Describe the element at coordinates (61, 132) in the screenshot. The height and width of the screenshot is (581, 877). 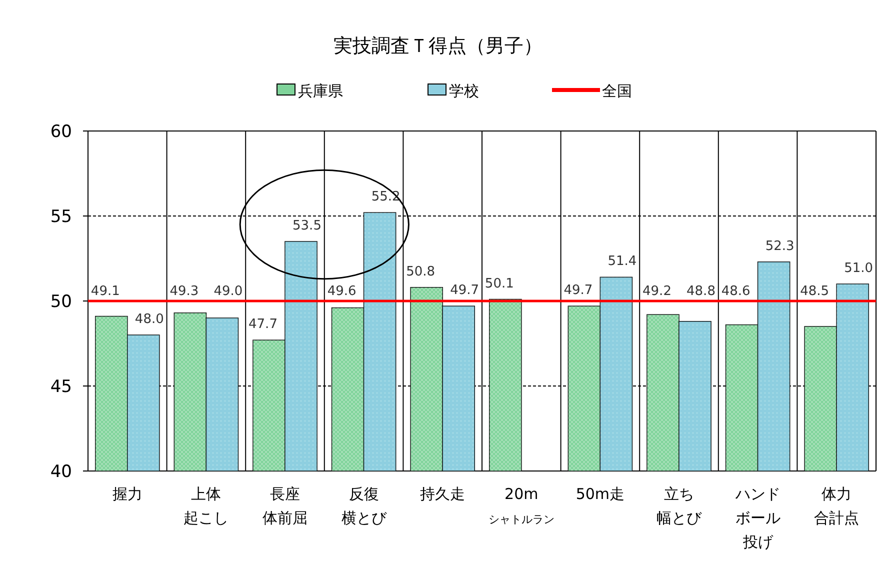
I see `y-tick-label: 60` at that location.